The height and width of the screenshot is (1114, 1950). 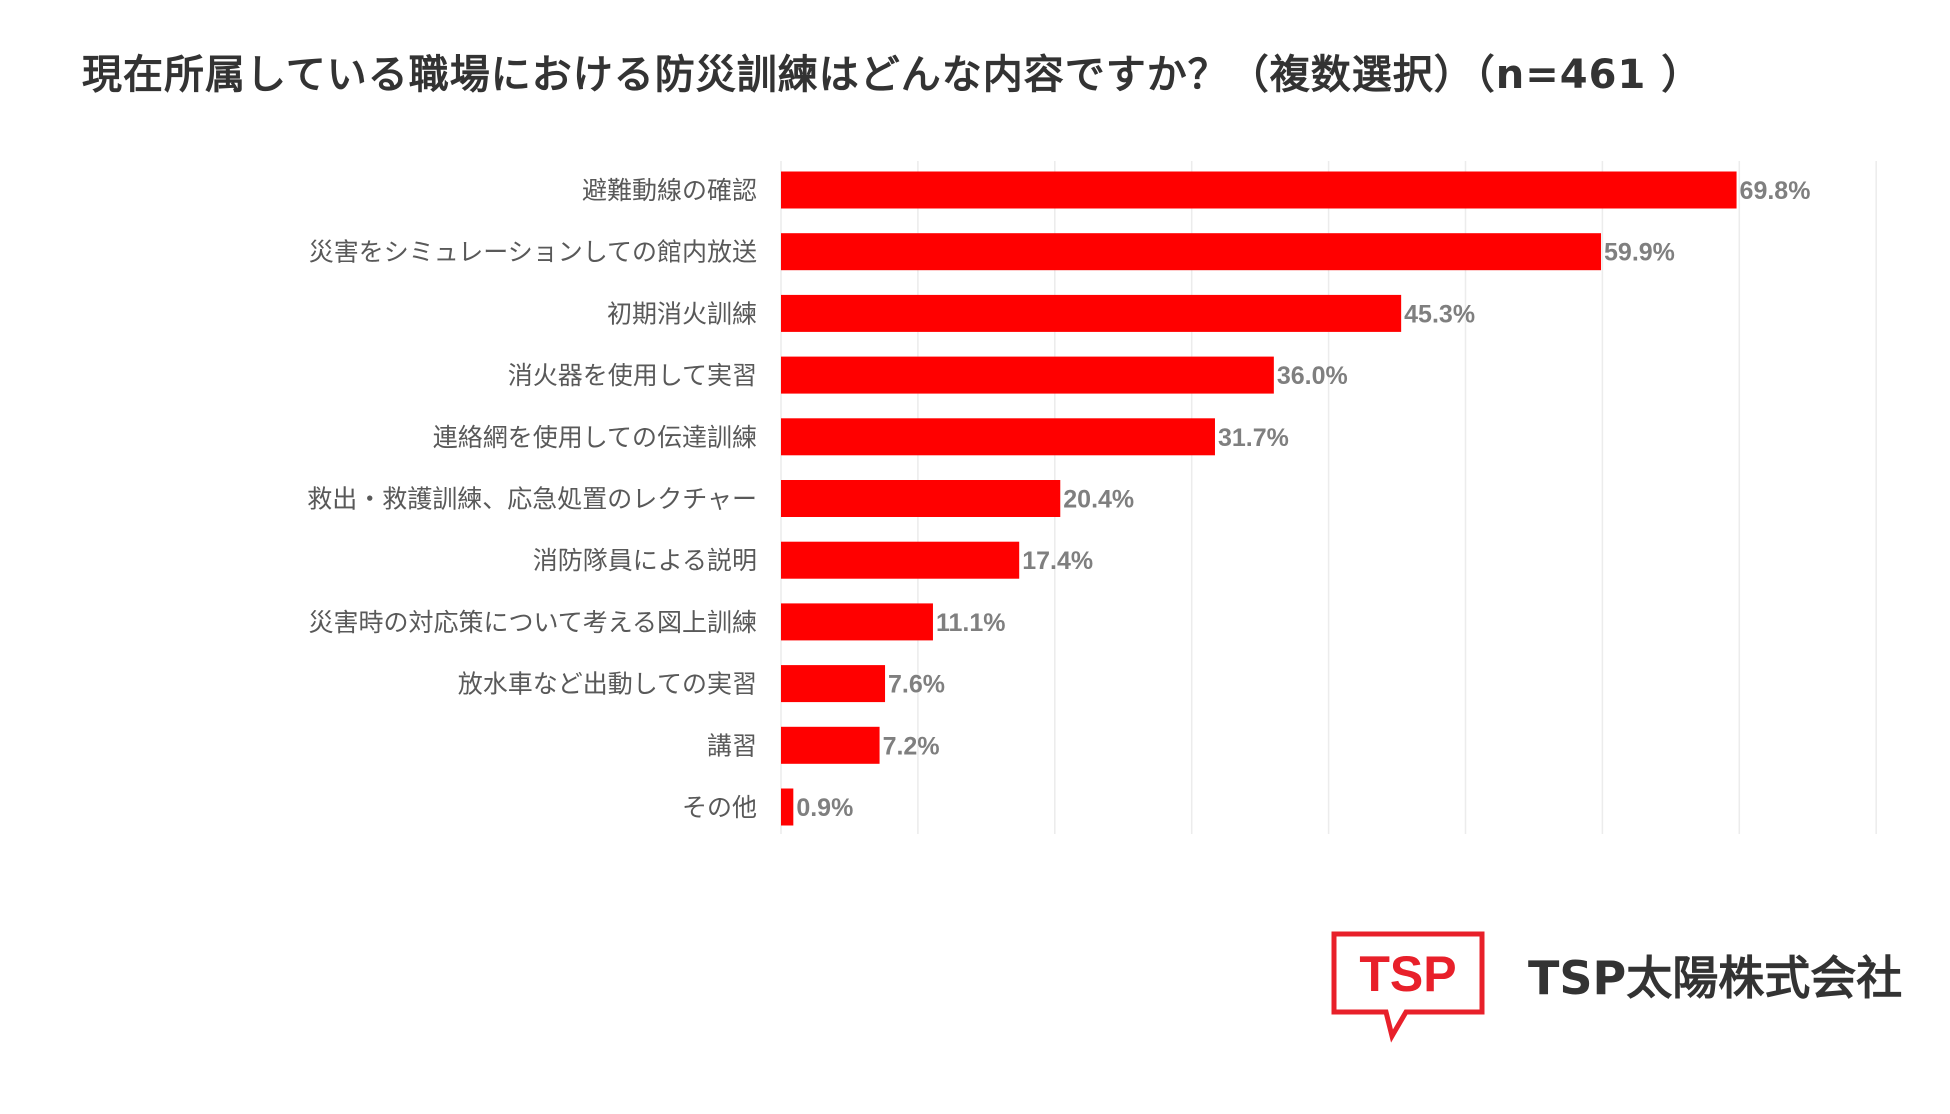 What do you see at coordinates (732, 745) in the screenshot?
I see `category-label: 講習` at bounding box center [732, 745].